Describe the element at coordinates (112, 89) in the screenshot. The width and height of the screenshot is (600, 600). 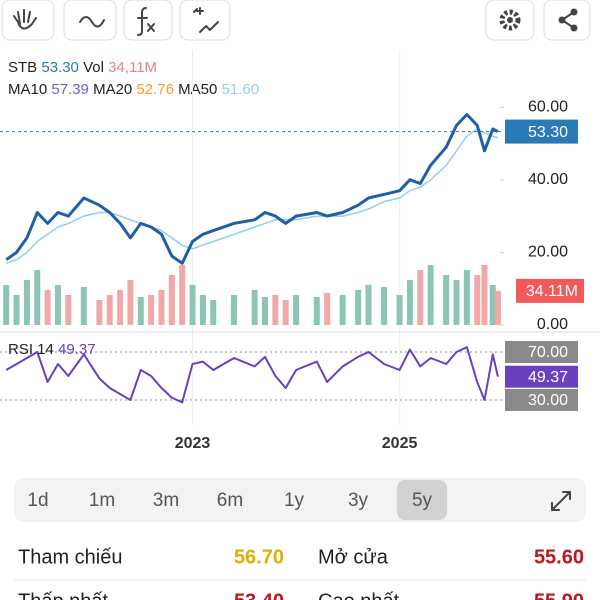
I see `ma-name: MA20` at that location.